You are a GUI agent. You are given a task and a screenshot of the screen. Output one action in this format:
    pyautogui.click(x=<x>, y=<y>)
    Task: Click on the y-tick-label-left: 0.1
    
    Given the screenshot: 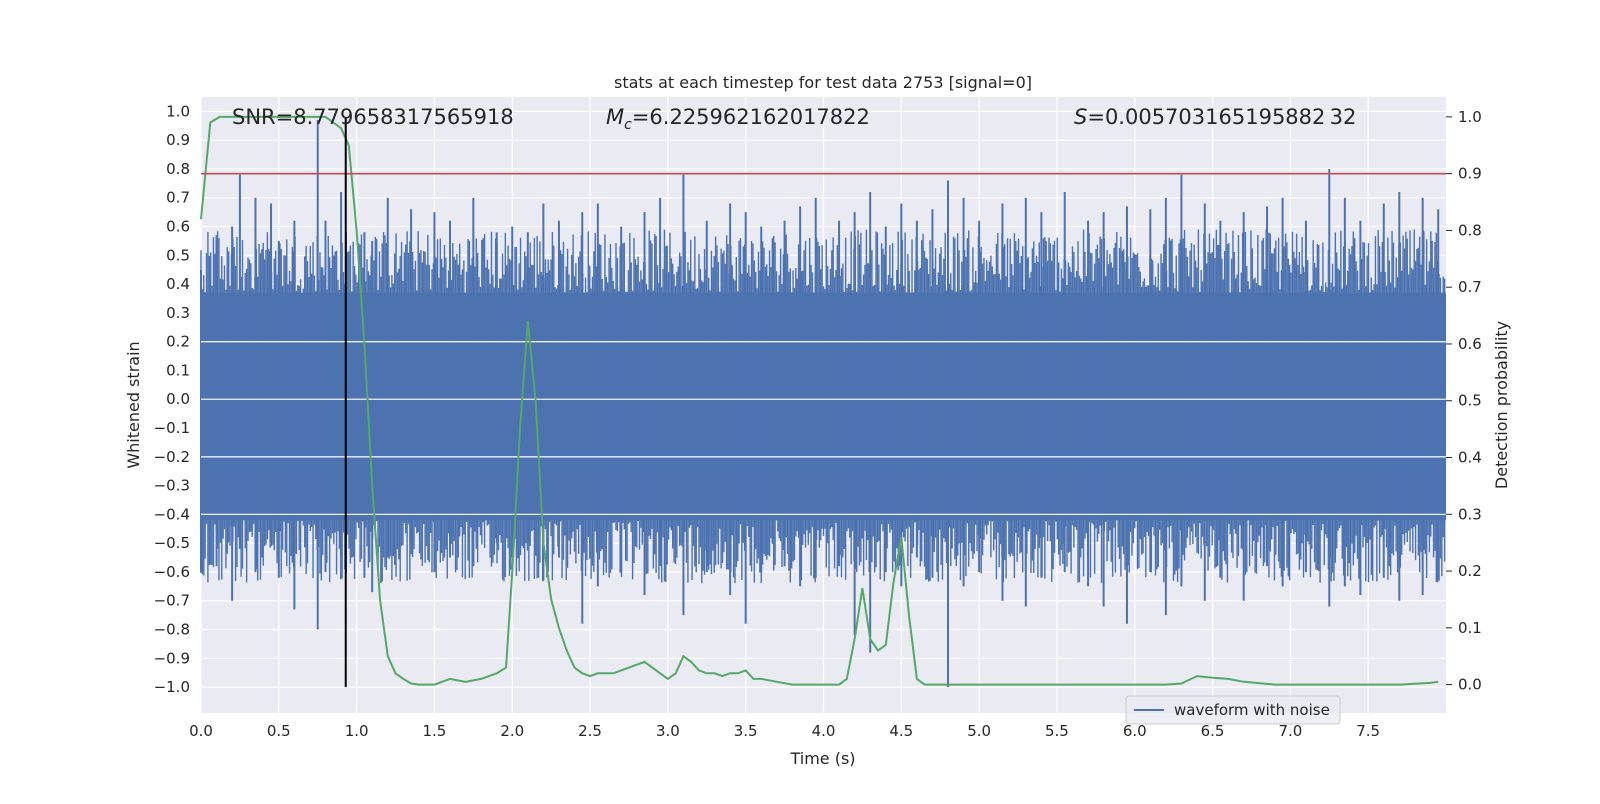 What is the action you would take?
    pyautogui.click(x=178, y=370)
    